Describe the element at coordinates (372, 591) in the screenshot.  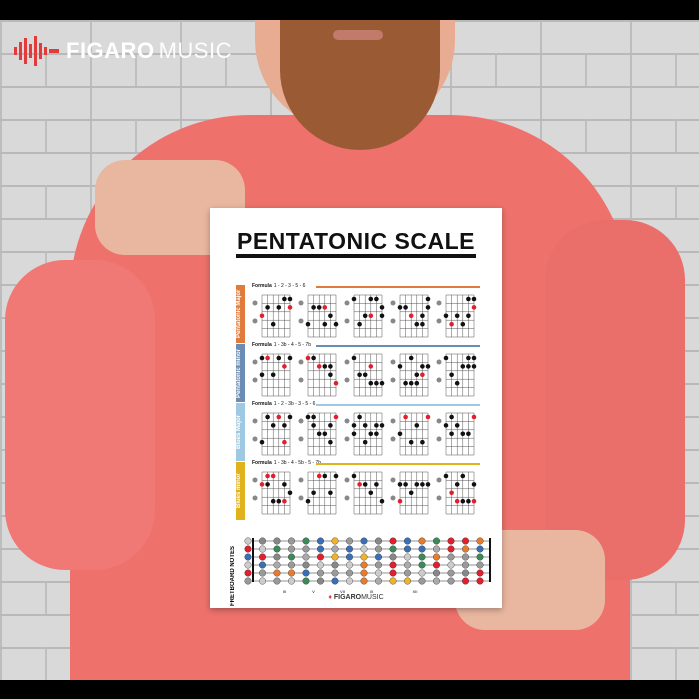
I see `fret-marker: IX` at that location.